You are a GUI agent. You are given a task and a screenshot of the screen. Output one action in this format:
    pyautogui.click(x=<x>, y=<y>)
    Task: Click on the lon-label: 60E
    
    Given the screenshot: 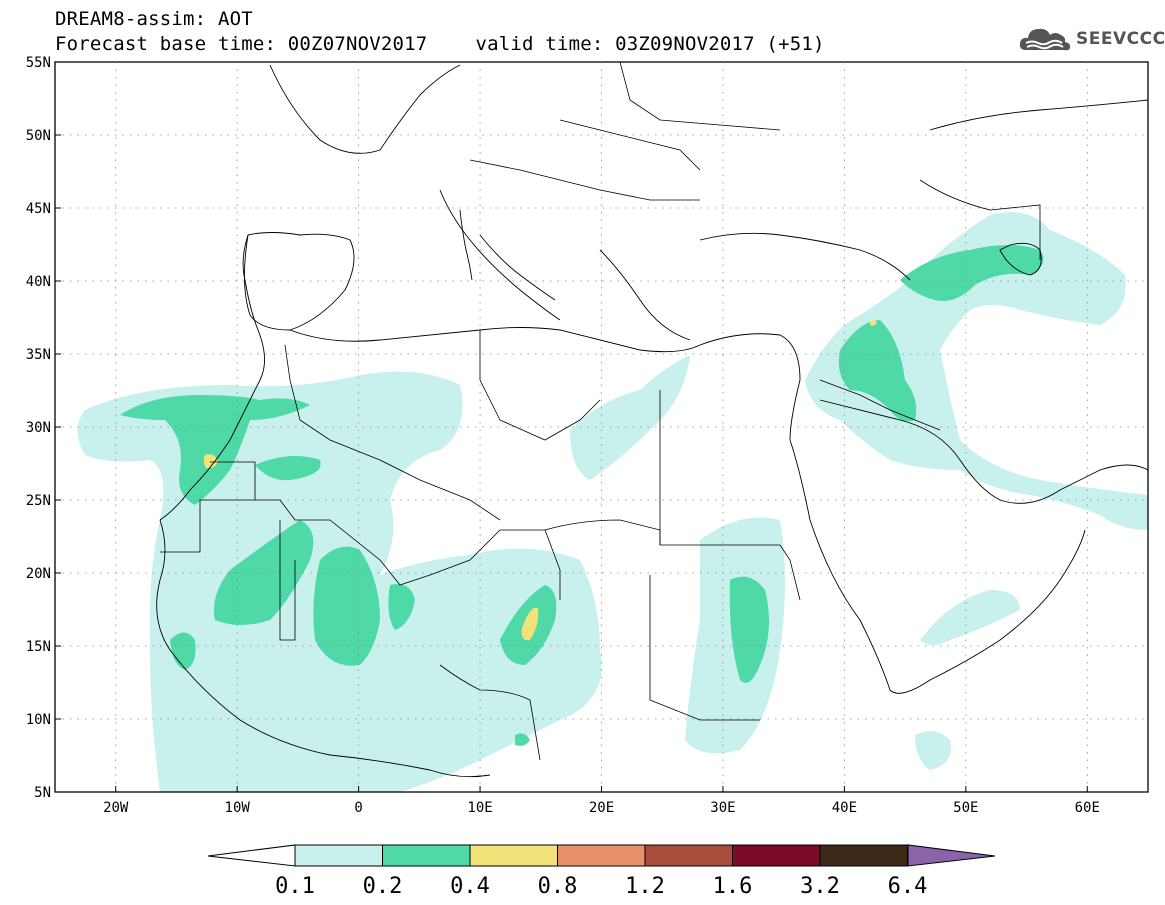 What is the action you would take?
    pyautogui.click(x=1087, y=808)
    